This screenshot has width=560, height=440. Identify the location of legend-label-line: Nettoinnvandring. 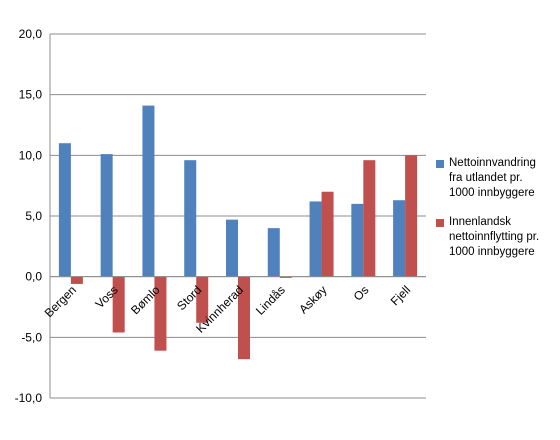
(492, 163).